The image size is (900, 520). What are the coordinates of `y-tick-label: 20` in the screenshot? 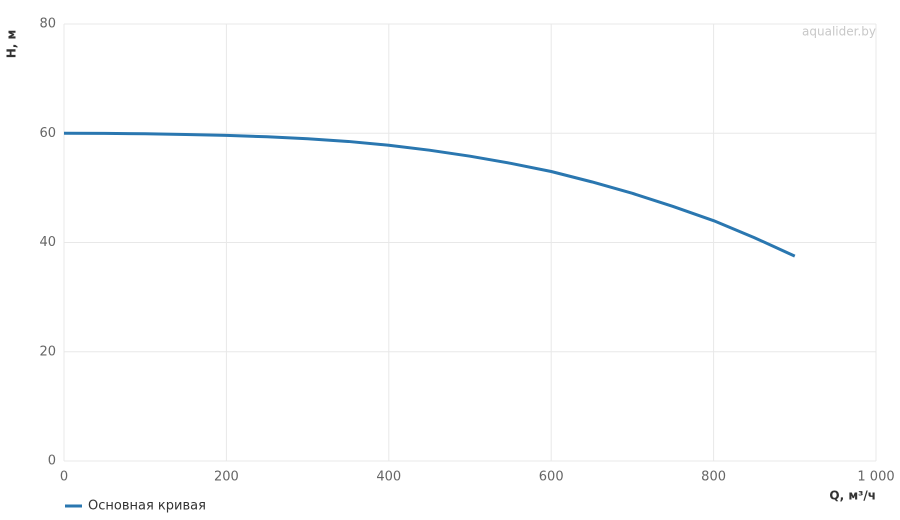 It's located at (47, 351).